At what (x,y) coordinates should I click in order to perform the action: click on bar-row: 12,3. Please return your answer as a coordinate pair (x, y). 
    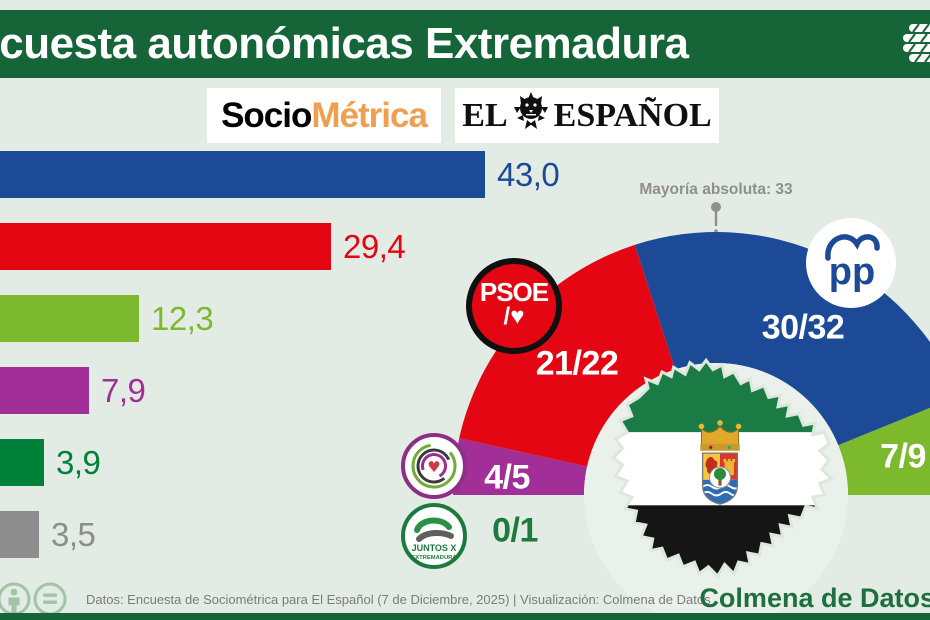
    Looking at the image, I should click on (310, 318).